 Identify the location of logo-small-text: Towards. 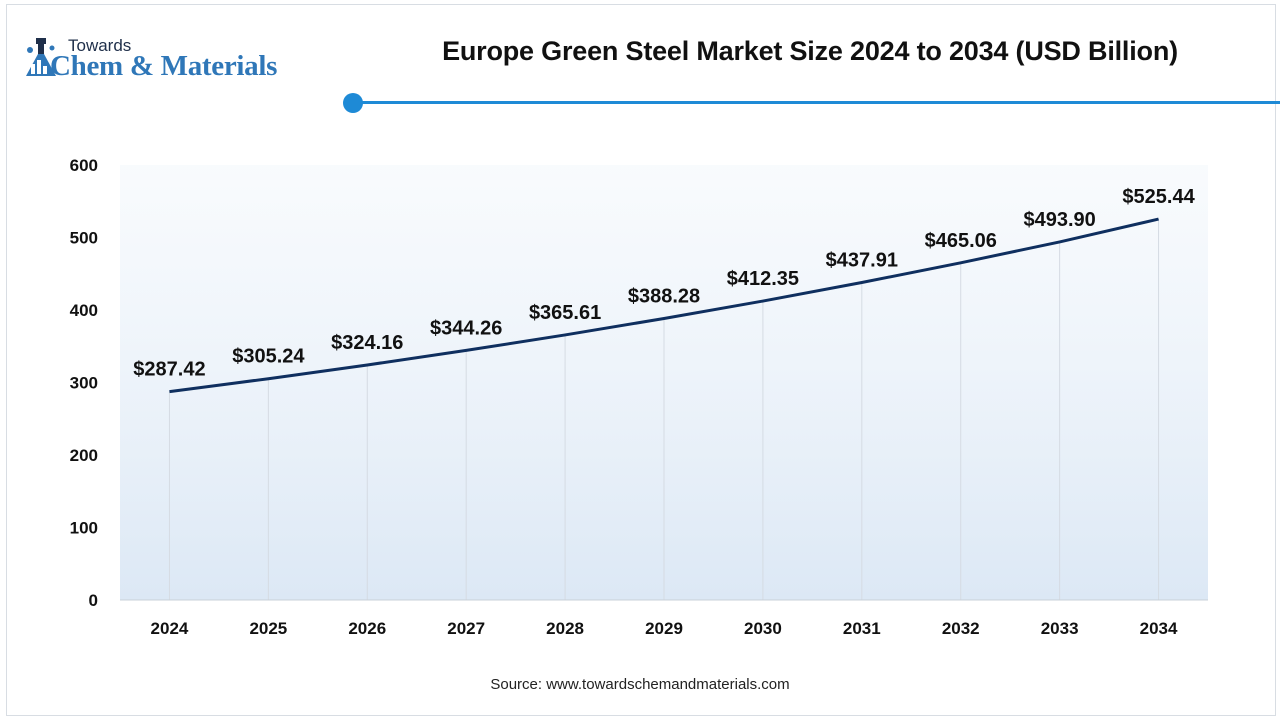
(100, 45).